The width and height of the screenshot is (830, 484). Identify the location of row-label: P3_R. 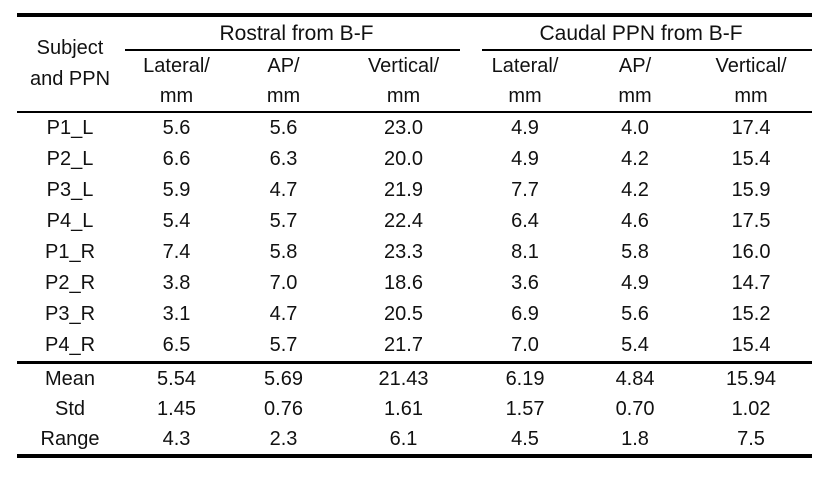
(70, 314).